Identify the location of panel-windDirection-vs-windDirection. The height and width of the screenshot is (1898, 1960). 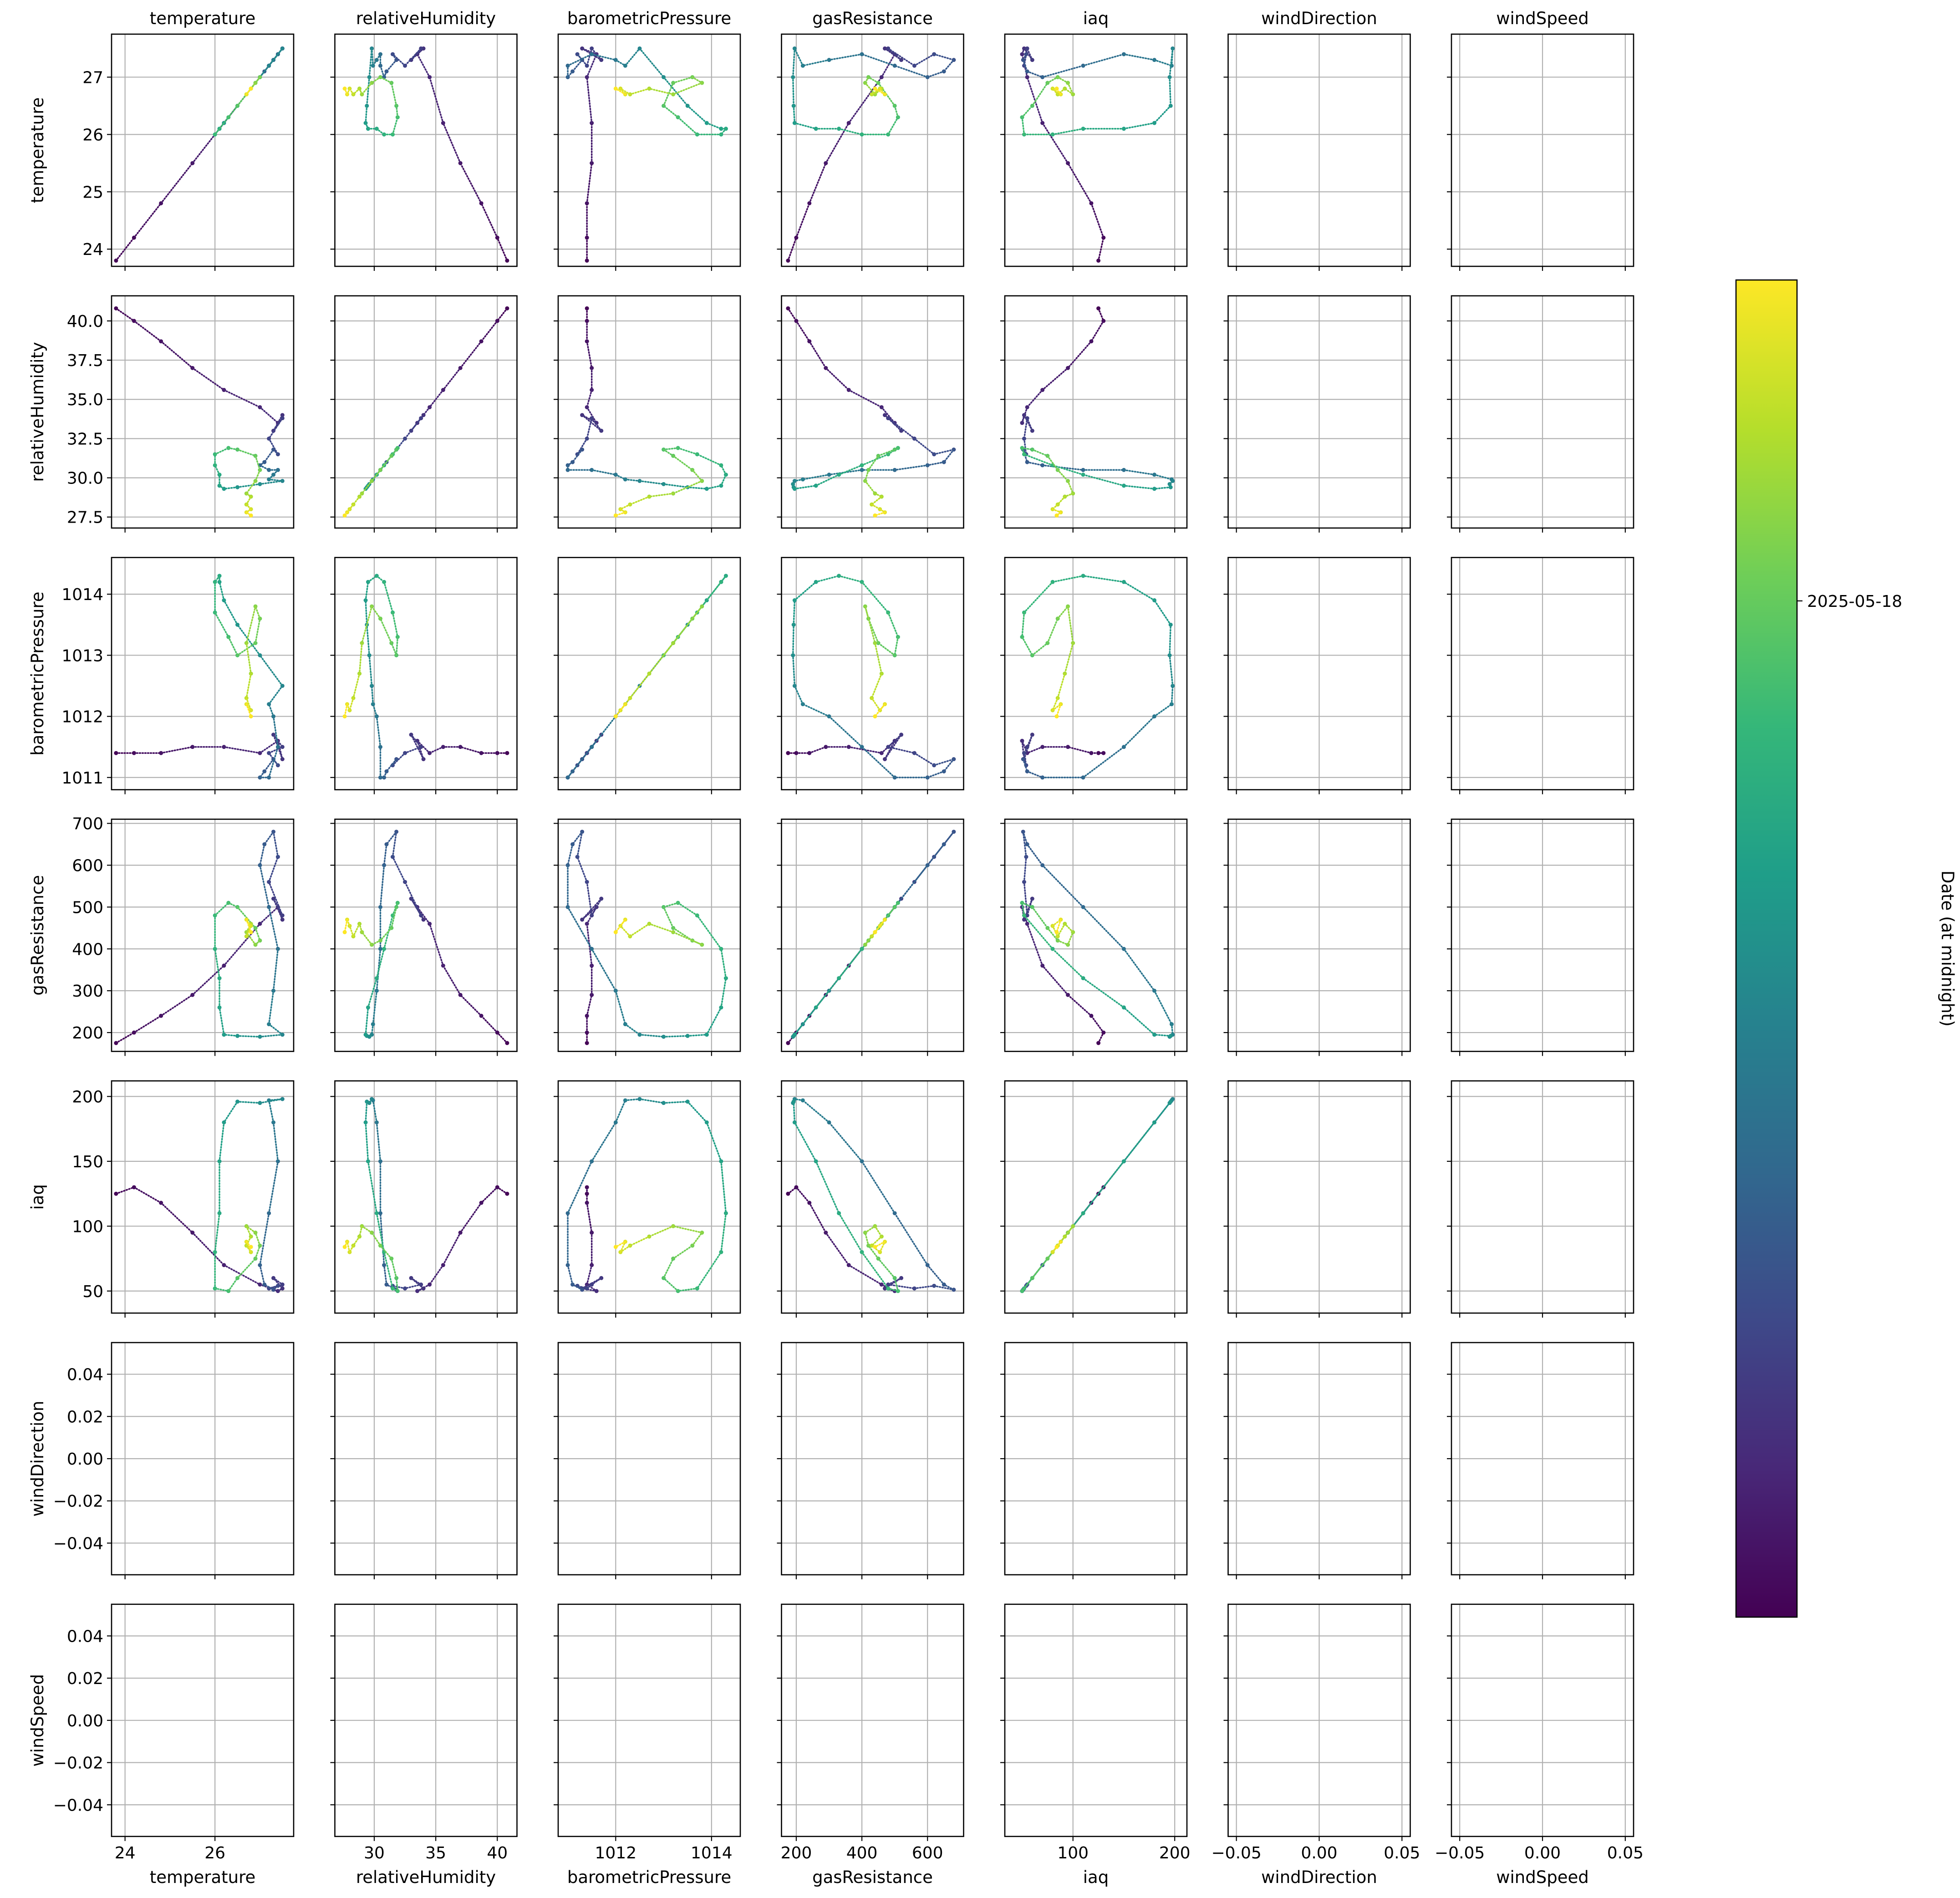
(1317, 1460).